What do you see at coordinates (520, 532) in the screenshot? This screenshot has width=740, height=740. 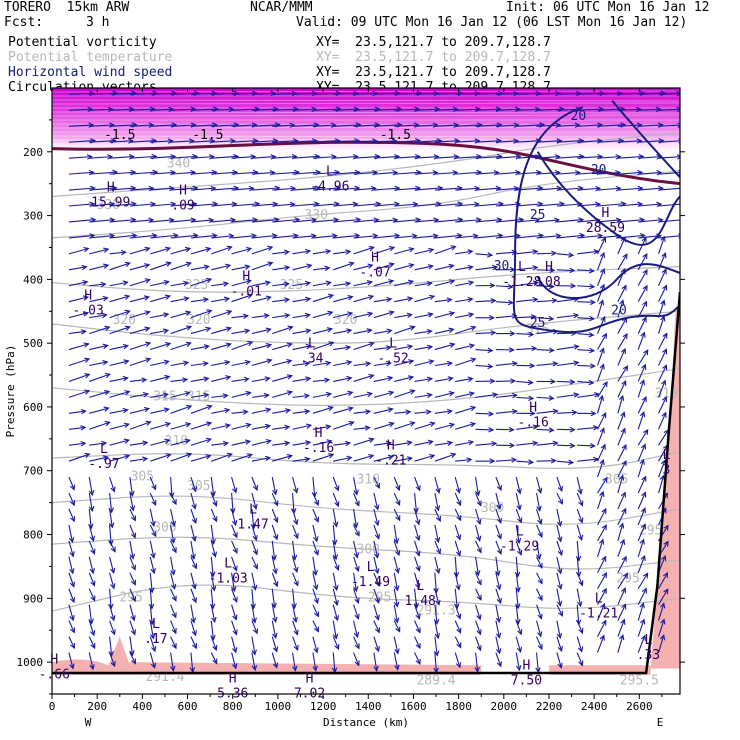 I see `extremum-marker-low: L` at bounding box center [520, 532].